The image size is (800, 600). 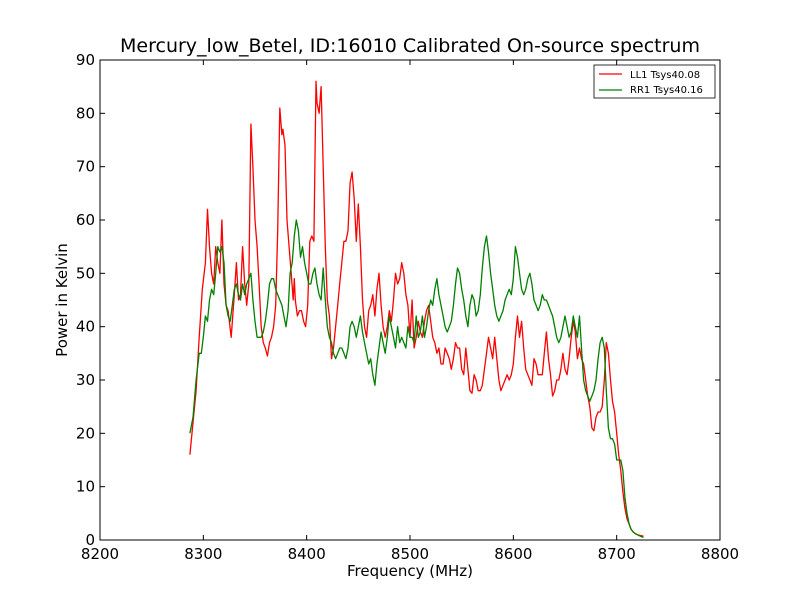 What do you see at coordinates (85, 167) in the screenshot?
I see `y-tick-label: 70` at bounding box center [85, 167].